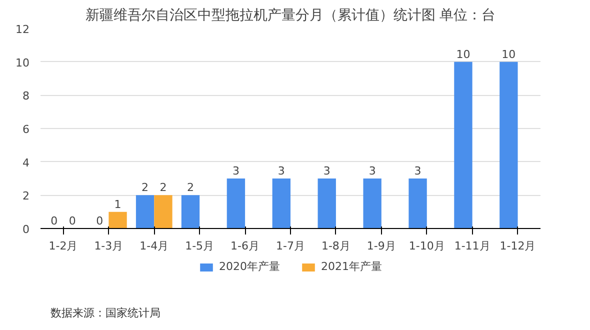 This screenshot has width=590, height=330. Describe the element at coordinates (23, 29) in the screenshot. I see `y-tick-label: 12` at that location.